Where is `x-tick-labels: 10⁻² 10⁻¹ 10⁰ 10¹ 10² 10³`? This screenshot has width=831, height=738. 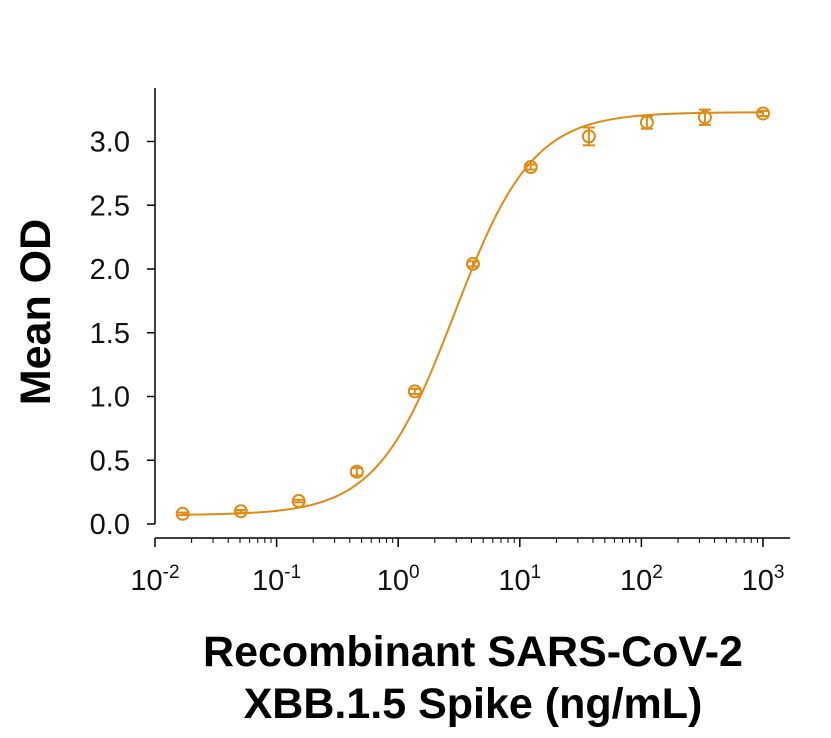 x-tick-labels: 10⁻² 10⁻¹ 10⁰ 10¹ 10² 10³ is located at coordinates (457, 579).